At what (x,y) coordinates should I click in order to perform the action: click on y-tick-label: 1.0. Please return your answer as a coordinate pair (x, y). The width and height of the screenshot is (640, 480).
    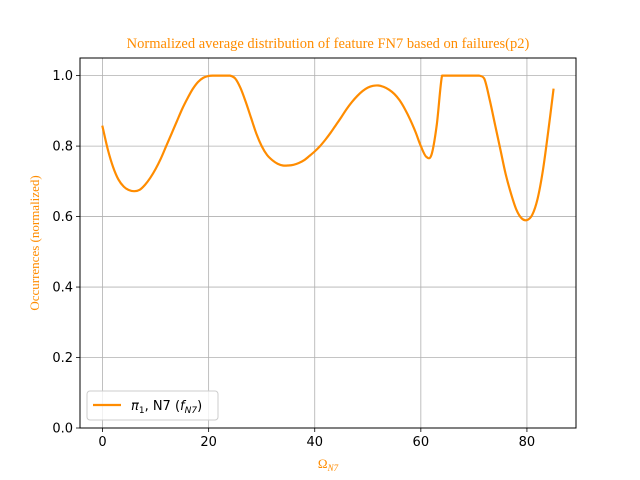
    Looking at the image, I should click on (62, 76).